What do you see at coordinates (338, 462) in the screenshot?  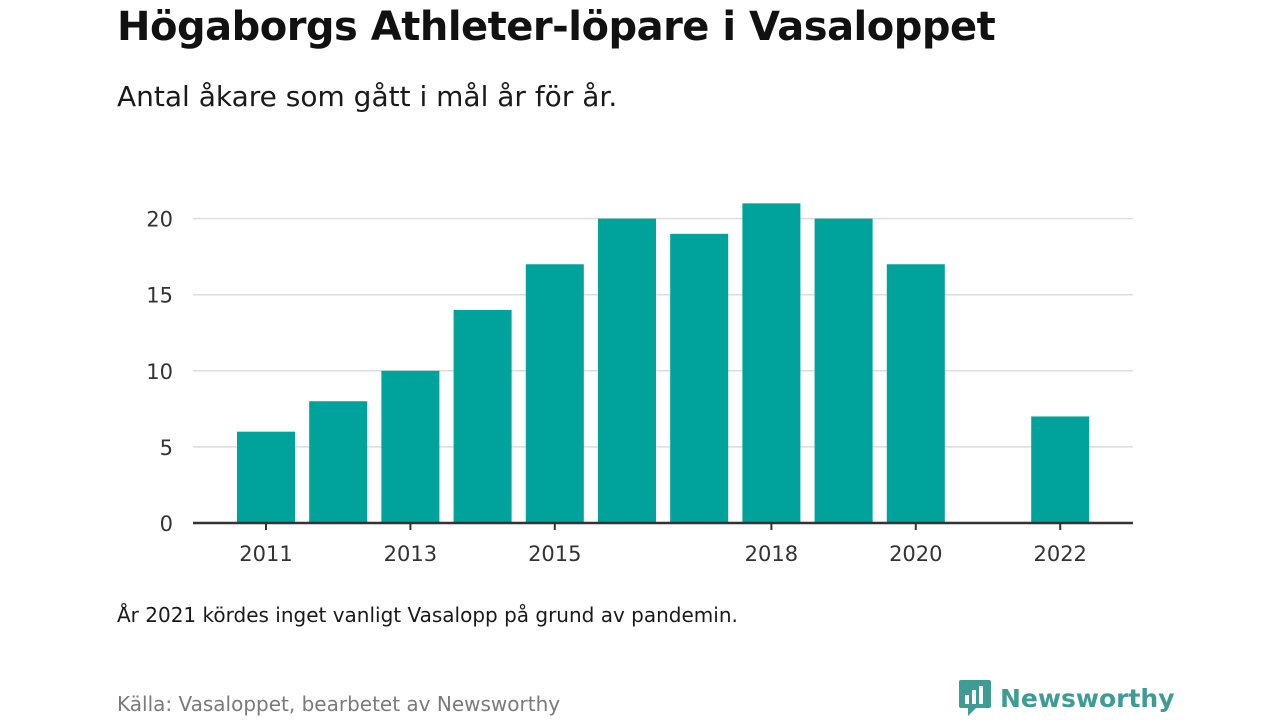 I see `bar-2012` at bounding box center [338, 462].